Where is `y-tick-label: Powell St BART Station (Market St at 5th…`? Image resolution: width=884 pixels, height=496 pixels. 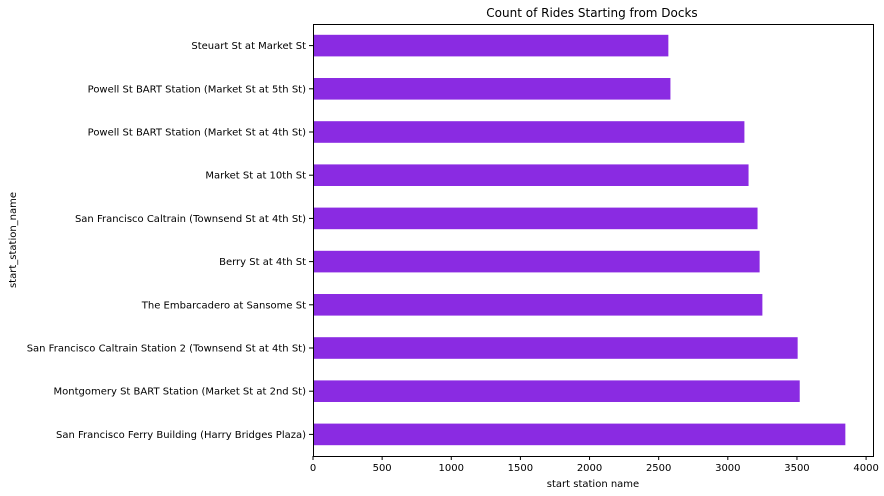 y-tick-label: Powell St BART Station (Market St at 5th… is located at coordinates (197, 89).